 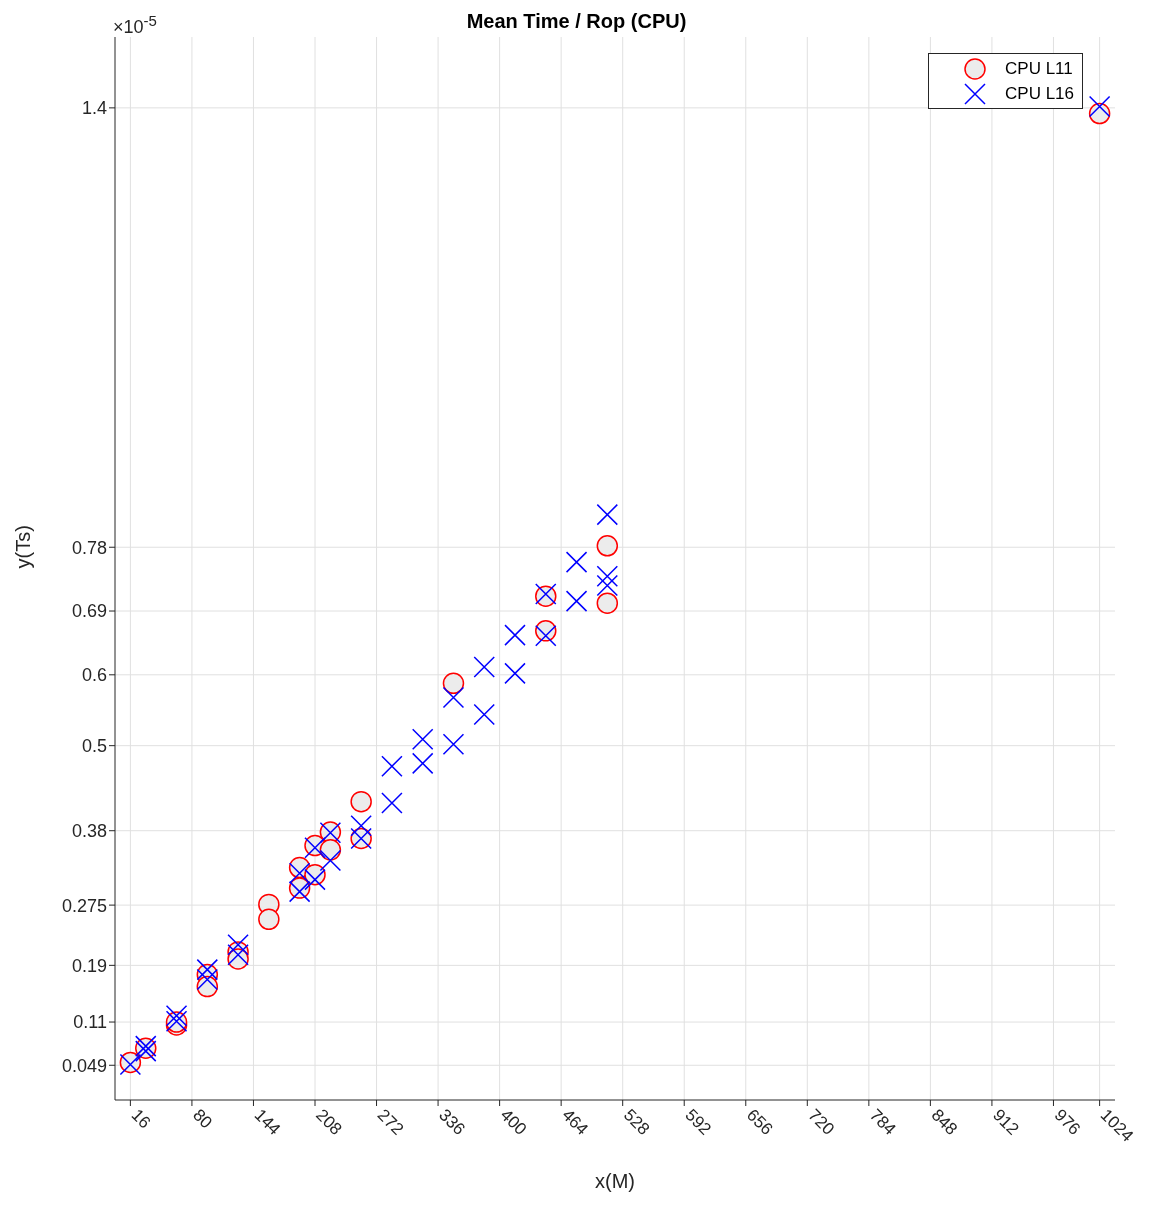 I want to click on chart-title: Mean Time / Rop (CPU), so click(x=576, y=21).